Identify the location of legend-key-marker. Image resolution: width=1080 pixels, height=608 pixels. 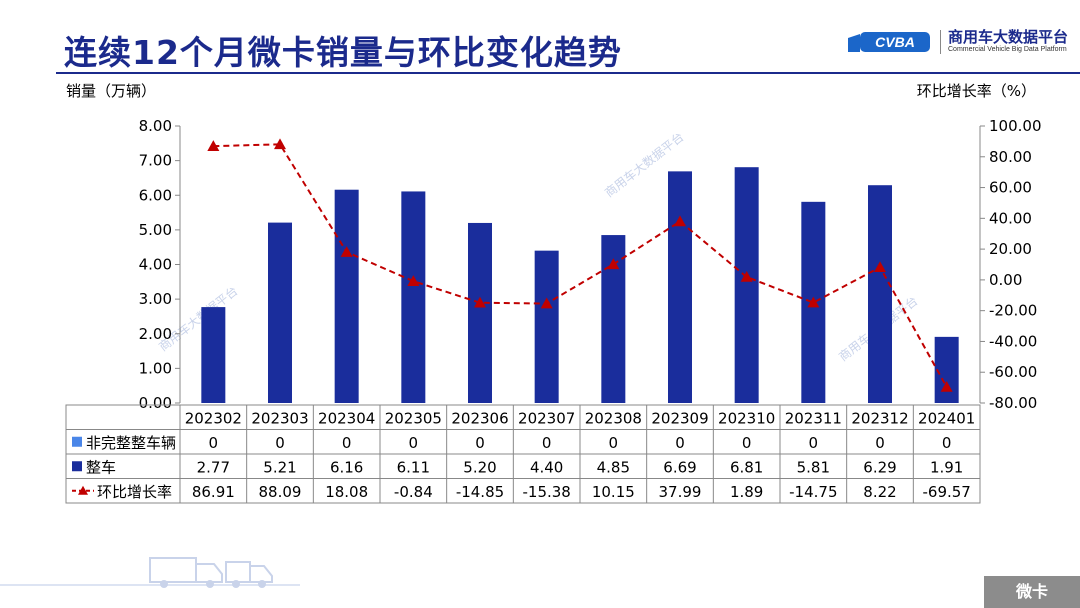
(83, 490).